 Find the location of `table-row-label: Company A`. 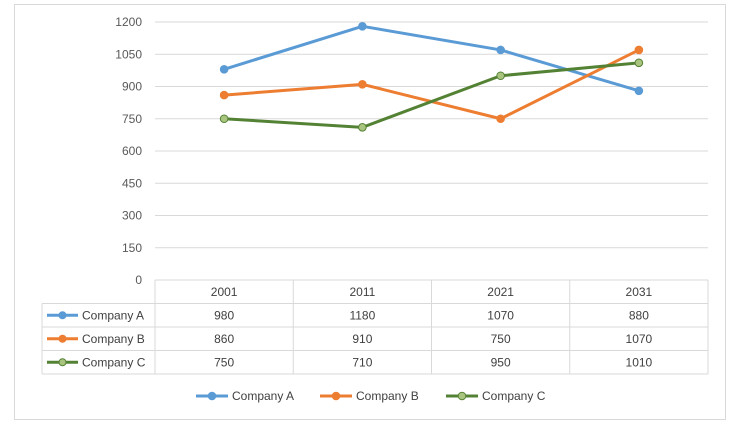

table-row-label: Company A is located at coordinates (113, 315).